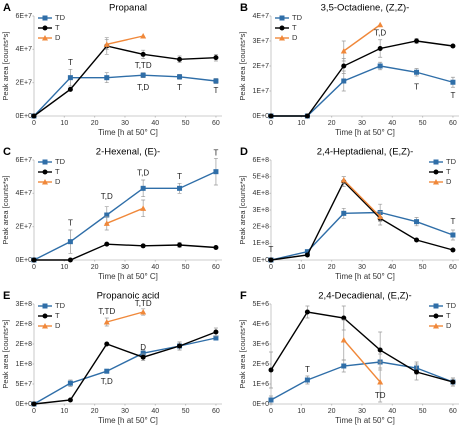 The width and height of the screenshot is (474, 427). Describe the element at coordinates (23, 160) in the screenshot. I see `y-tick-label: 6E+7` at that location.